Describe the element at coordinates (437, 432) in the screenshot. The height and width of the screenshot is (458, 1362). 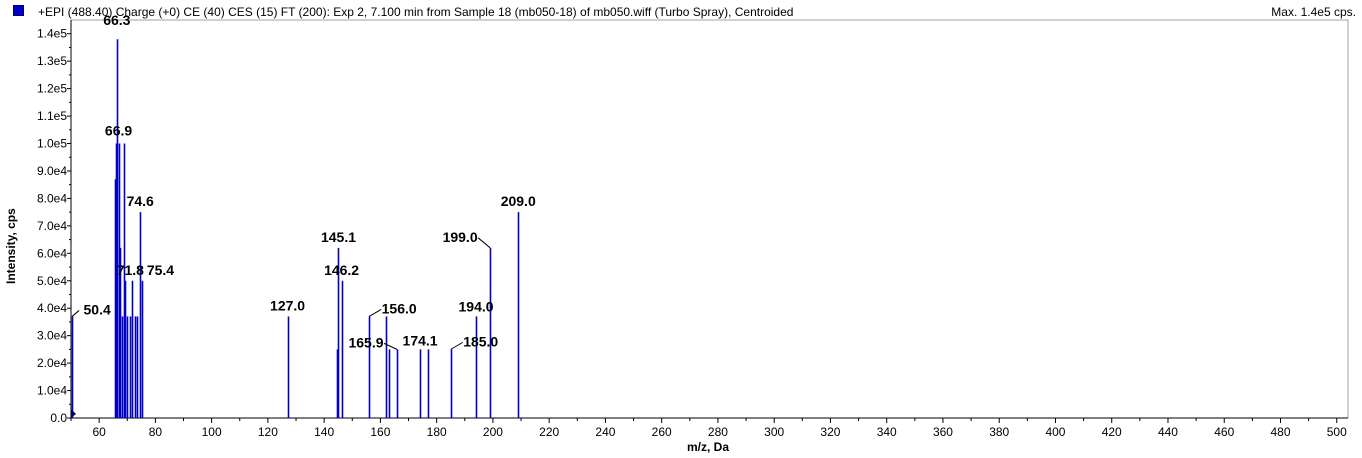
I see `x-tick-label: 180` at that location.